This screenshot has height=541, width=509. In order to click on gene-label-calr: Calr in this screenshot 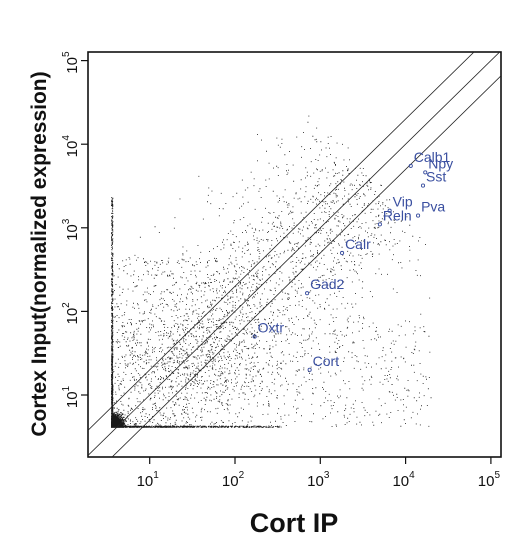, I will do `click(358, 244)`.